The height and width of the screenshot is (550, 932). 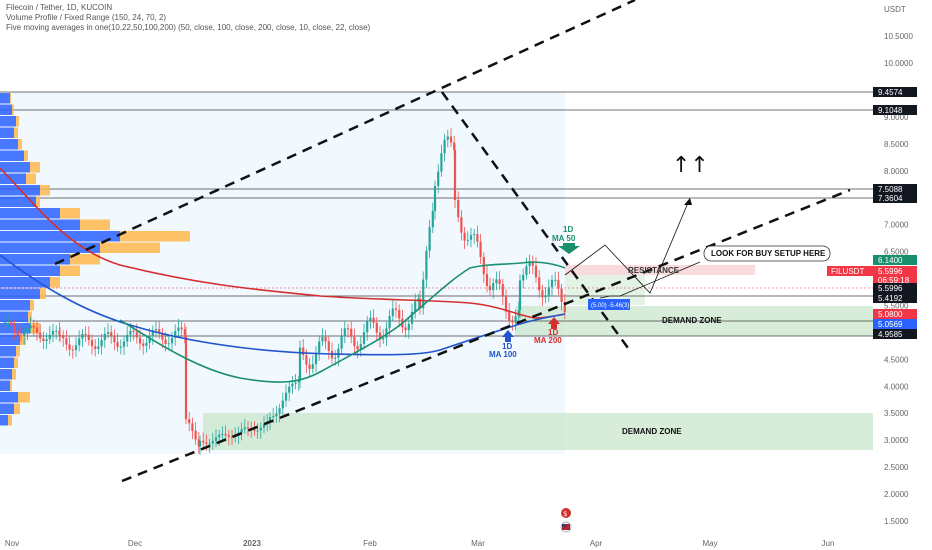 What do you see at coordinates (896, 440) in the screenshot?
I see `price-tick: 3.0000` at bounding box center [896, 440].